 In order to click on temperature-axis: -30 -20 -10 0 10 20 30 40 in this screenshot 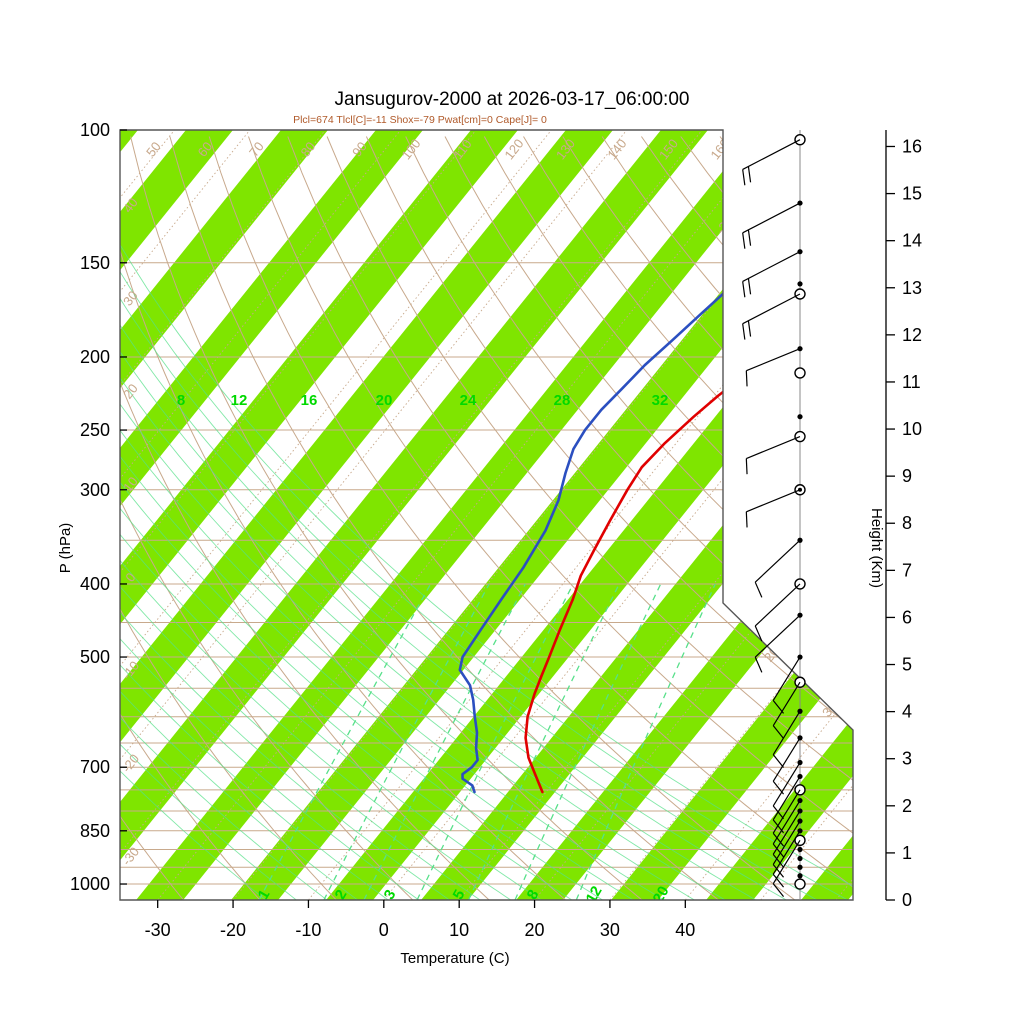, I will do `click(420, 920)`.